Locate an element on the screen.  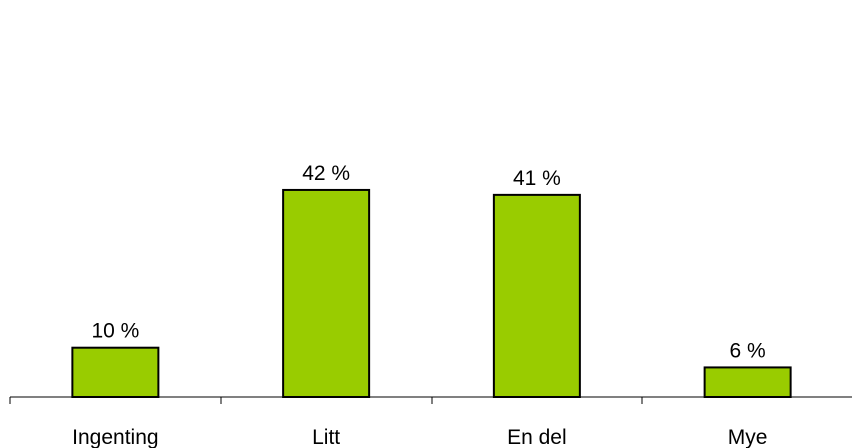
x-axis is located at coordinates (430, 400).